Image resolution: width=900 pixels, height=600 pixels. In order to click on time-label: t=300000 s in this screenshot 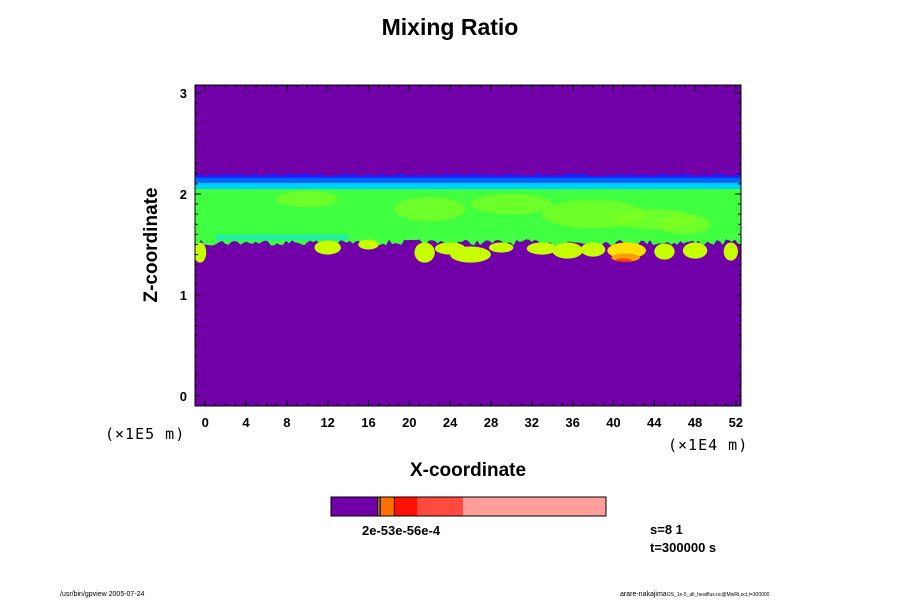, I will do `click(683, 547)`.